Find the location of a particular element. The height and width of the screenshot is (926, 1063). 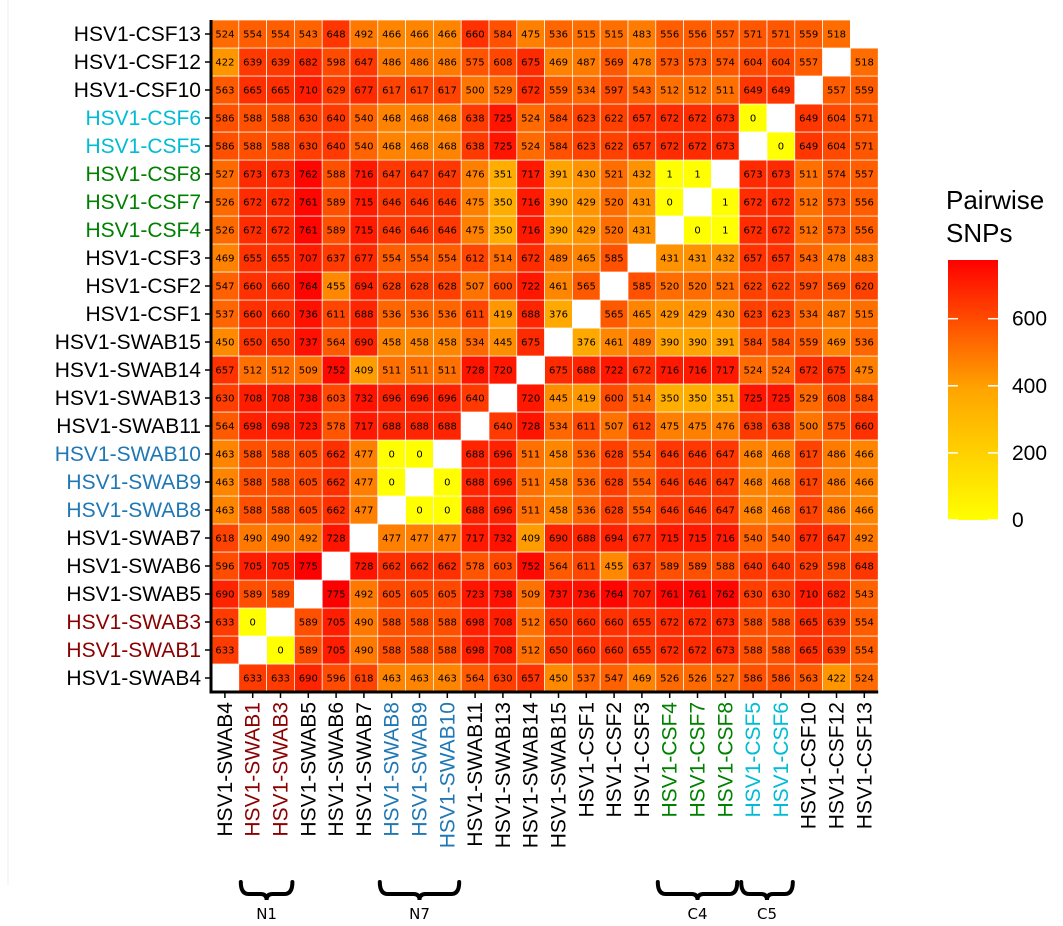

cell-value-label: 430 is located at coordinates (725, 315).